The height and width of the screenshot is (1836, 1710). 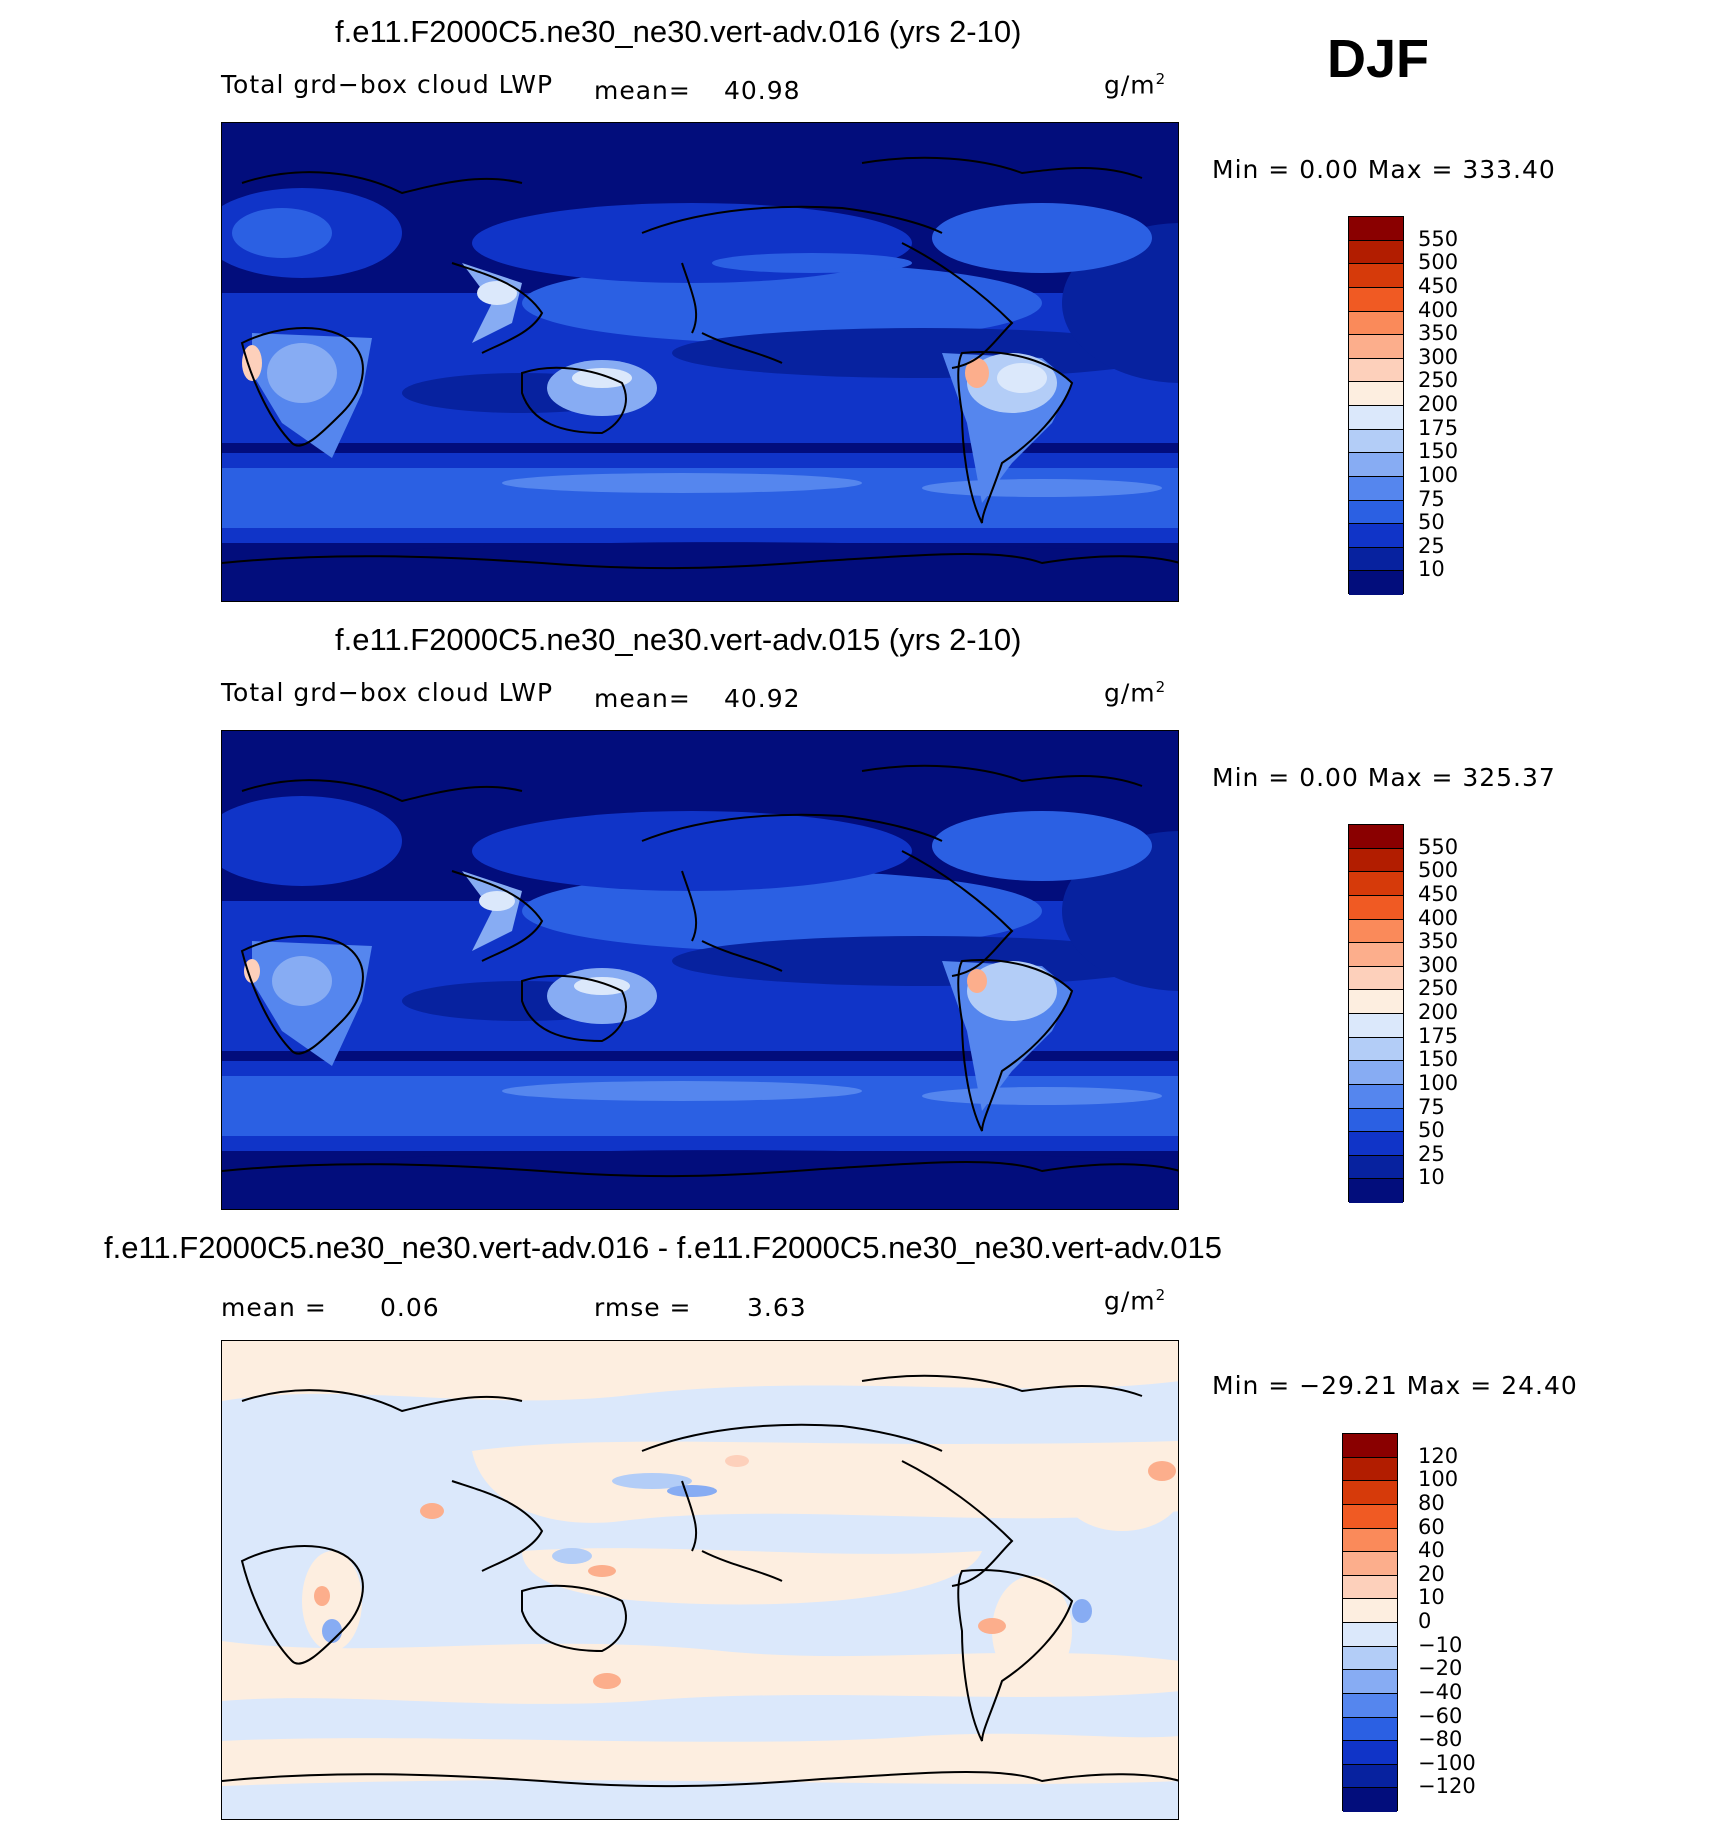 What do you see at coordinates (387, 84) in the screenshot?
I see `panel1-variable-label: Total grd−box cloud LWP` at bounding box center [387, 84].